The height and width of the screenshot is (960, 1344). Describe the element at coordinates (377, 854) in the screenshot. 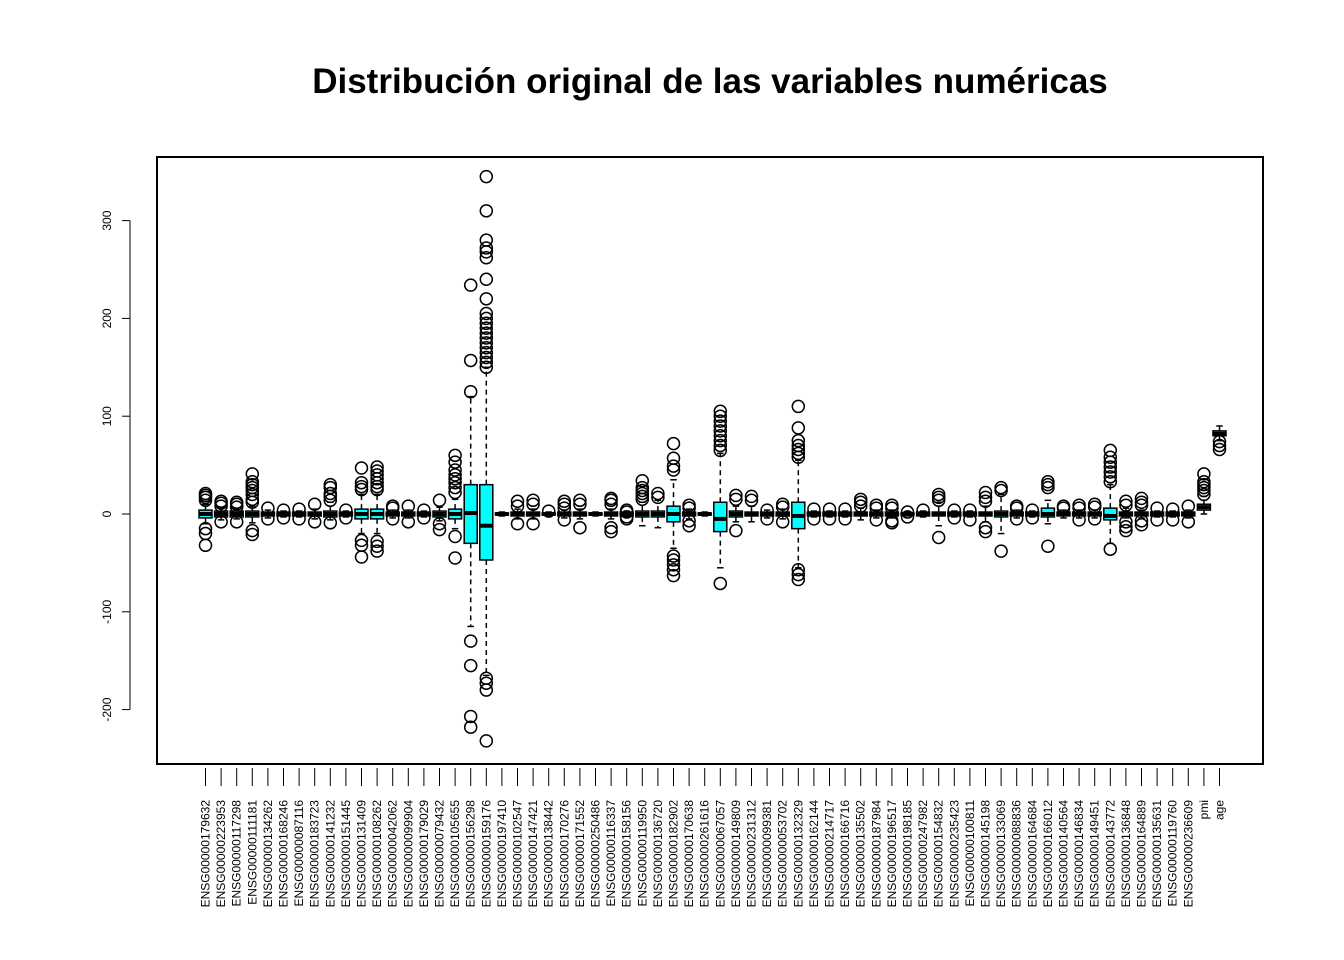

I see `x-tick-label: ENSG00000108262` at that location.